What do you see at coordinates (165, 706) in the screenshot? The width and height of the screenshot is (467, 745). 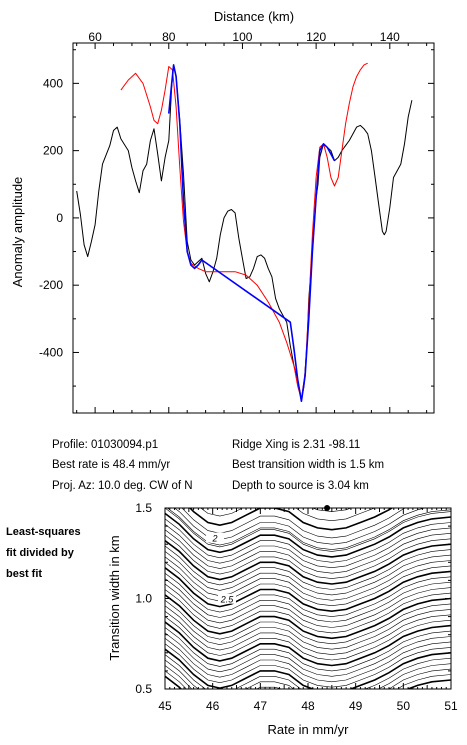 I see `contour-x-tick-label: 45` at bounding box center [165, 706].